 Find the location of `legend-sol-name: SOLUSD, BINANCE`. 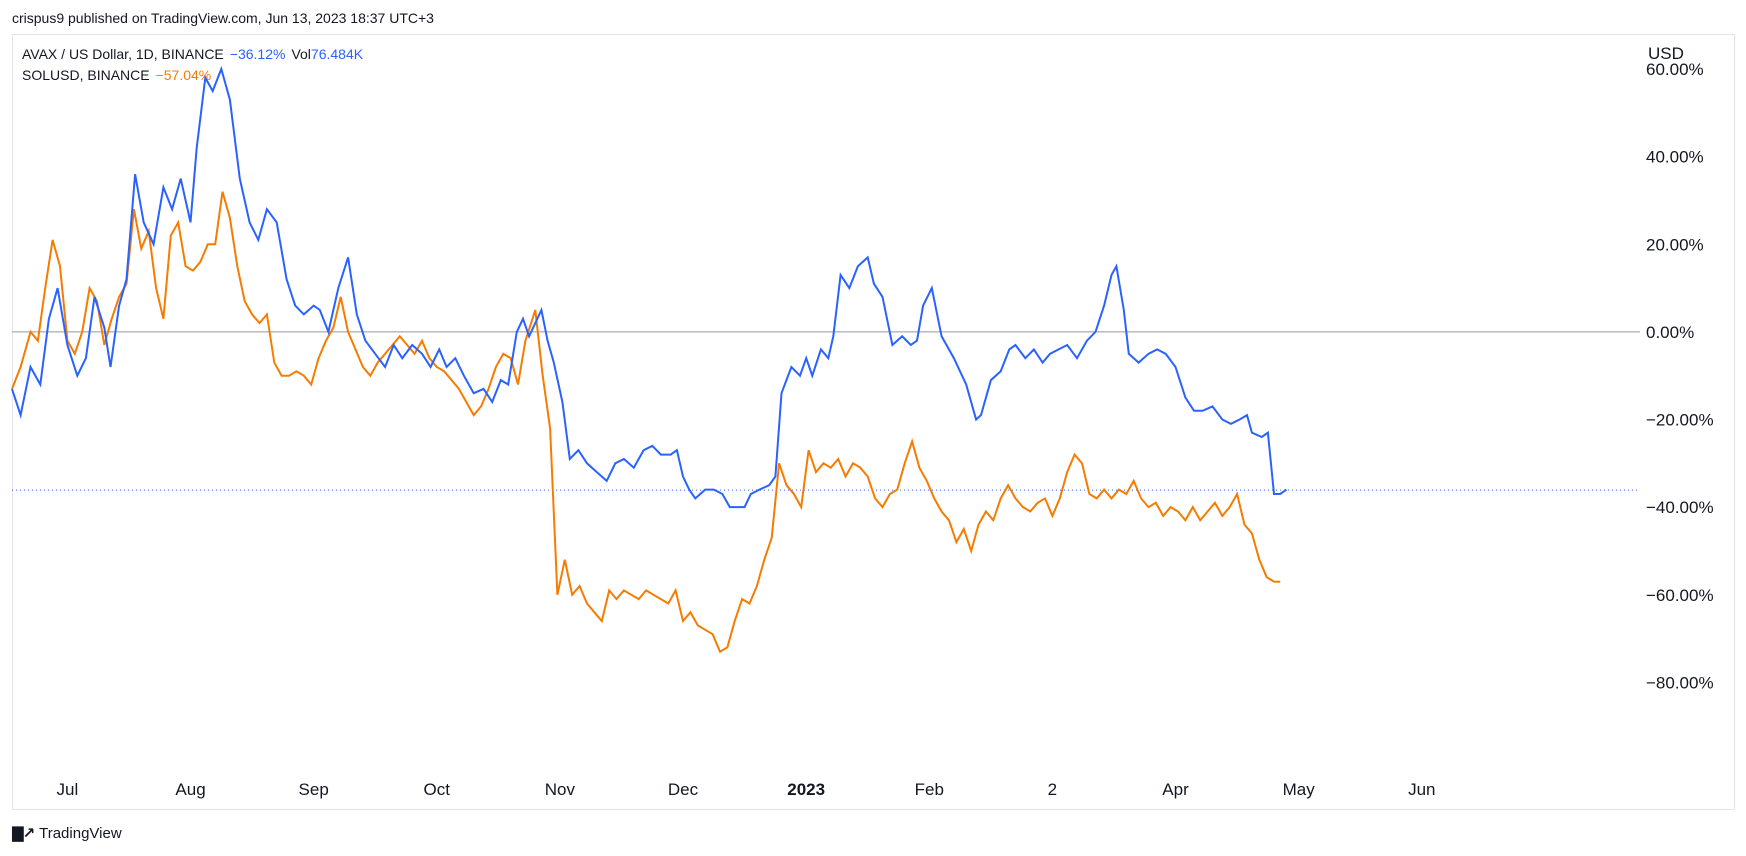

legend-sol-name: SOLUSD, BINANCE is located at coordinates (86, 75).